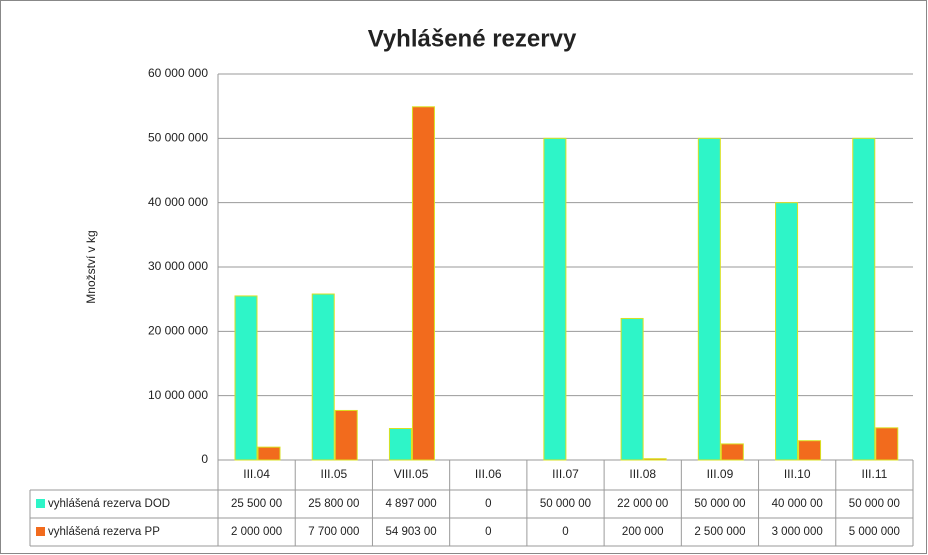 The width and height of the screenshot is (928, 555). I want to click on x-tick-label: III.07, so click(565, 474).